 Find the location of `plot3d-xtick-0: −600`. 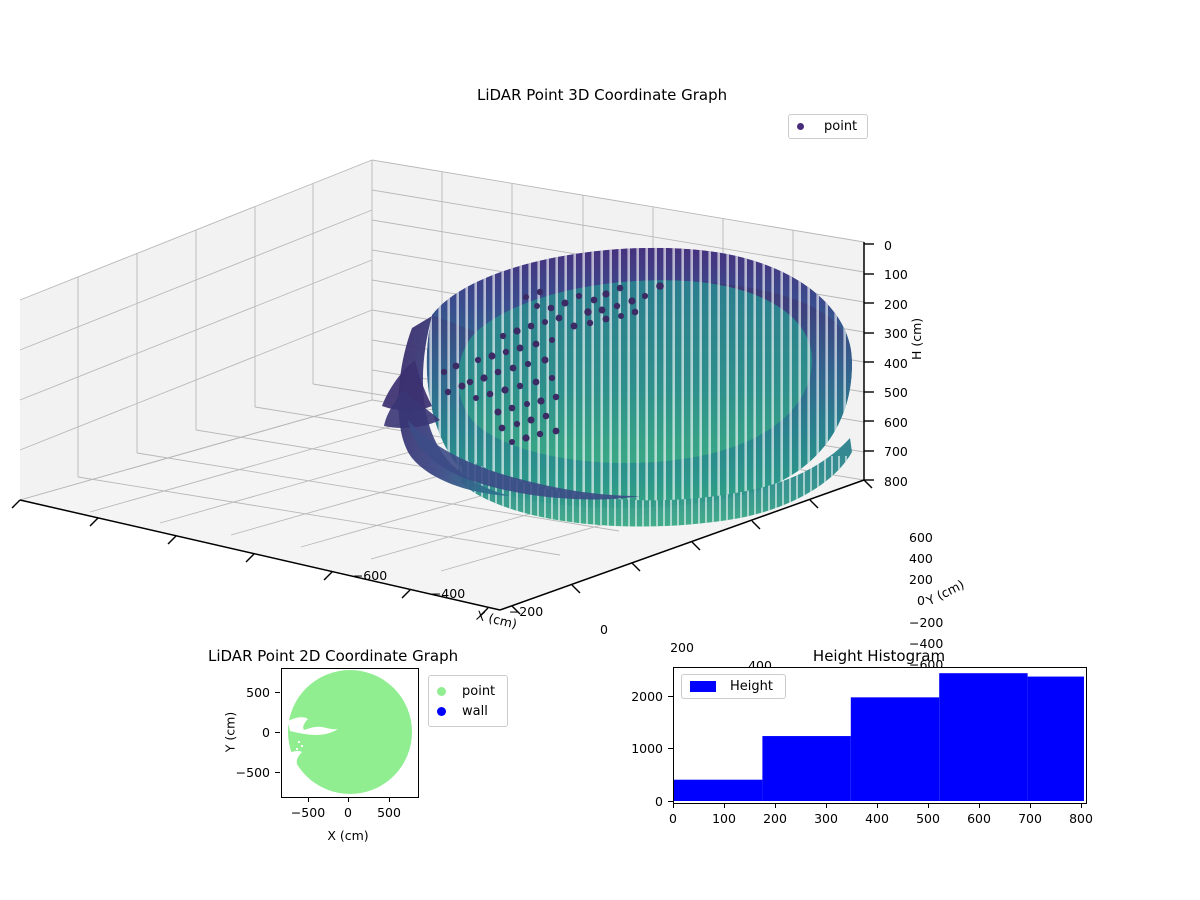

plot3d-xtick-0: −600 is located at coordinates (370, 575).